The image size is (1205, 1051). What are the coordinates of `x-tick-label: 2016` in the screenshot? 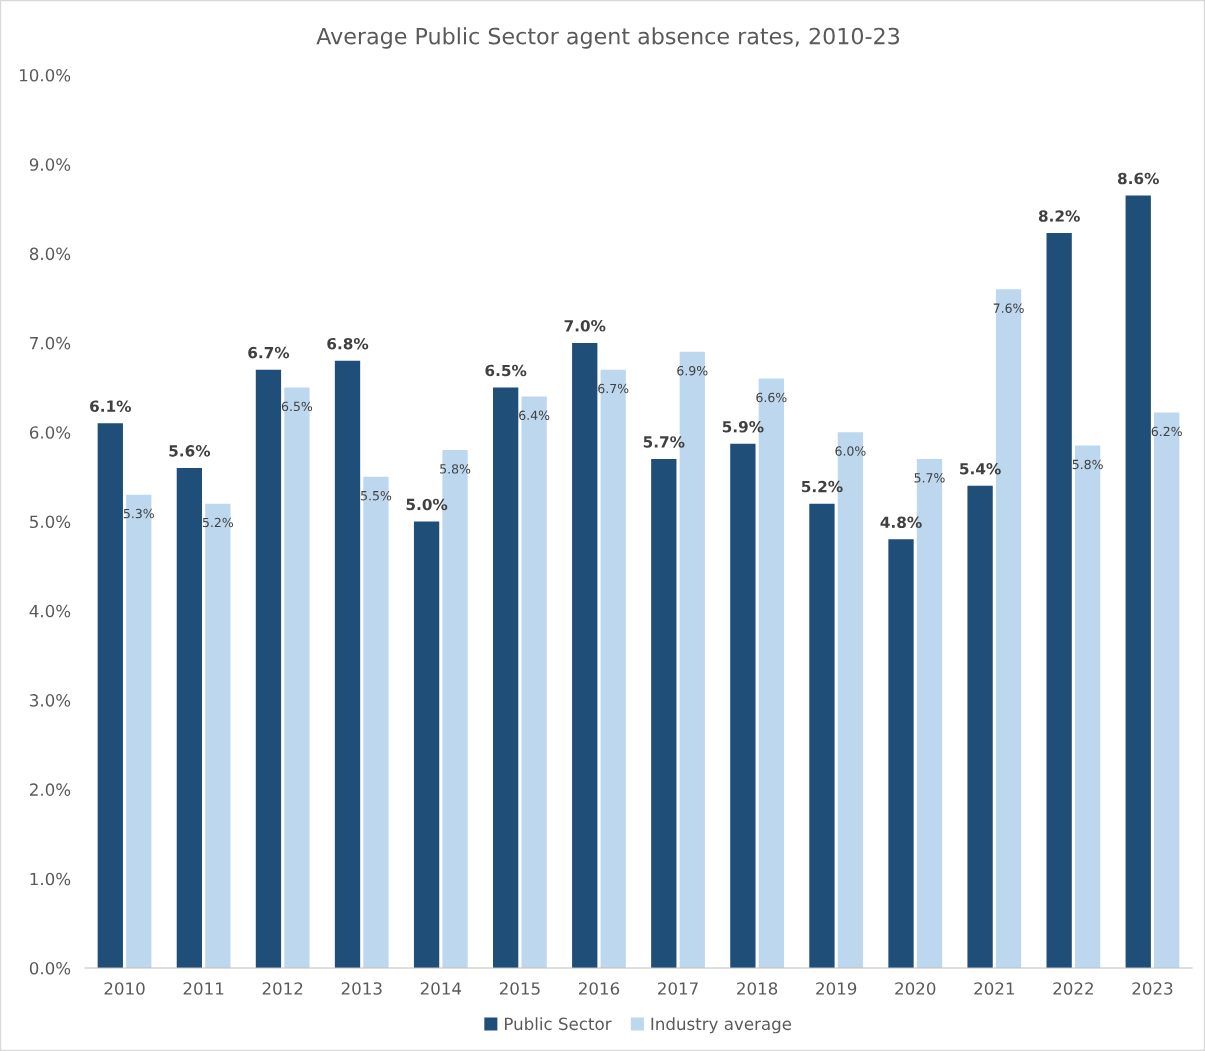 It's located at (599, 988).